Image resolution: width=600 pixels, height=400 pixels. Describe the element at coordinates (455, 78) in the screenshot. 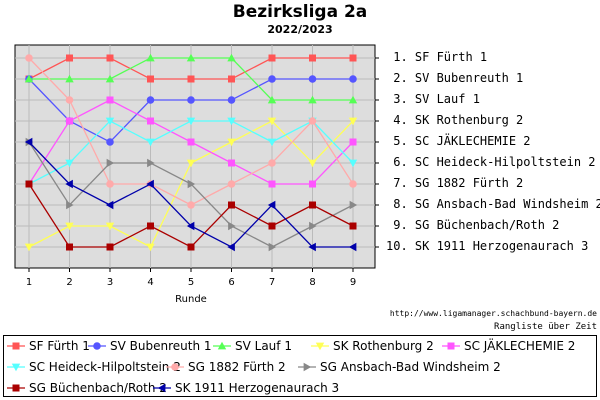

I see `y-tick-label: 2. SV Bubenreuth 1` at that location.